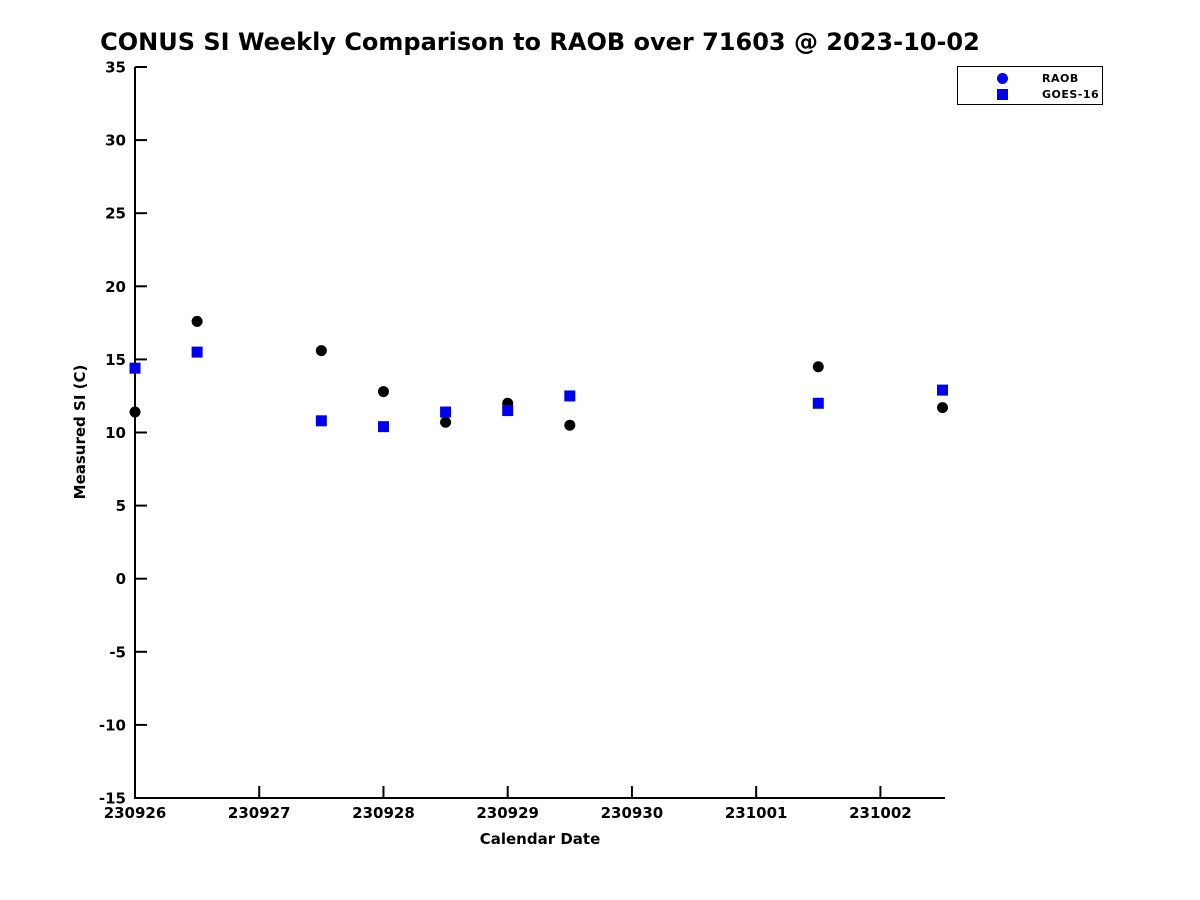  Describe the element at coordinates (115, 287) in the screenshot. I see `y-tick-label: 20` at that location.